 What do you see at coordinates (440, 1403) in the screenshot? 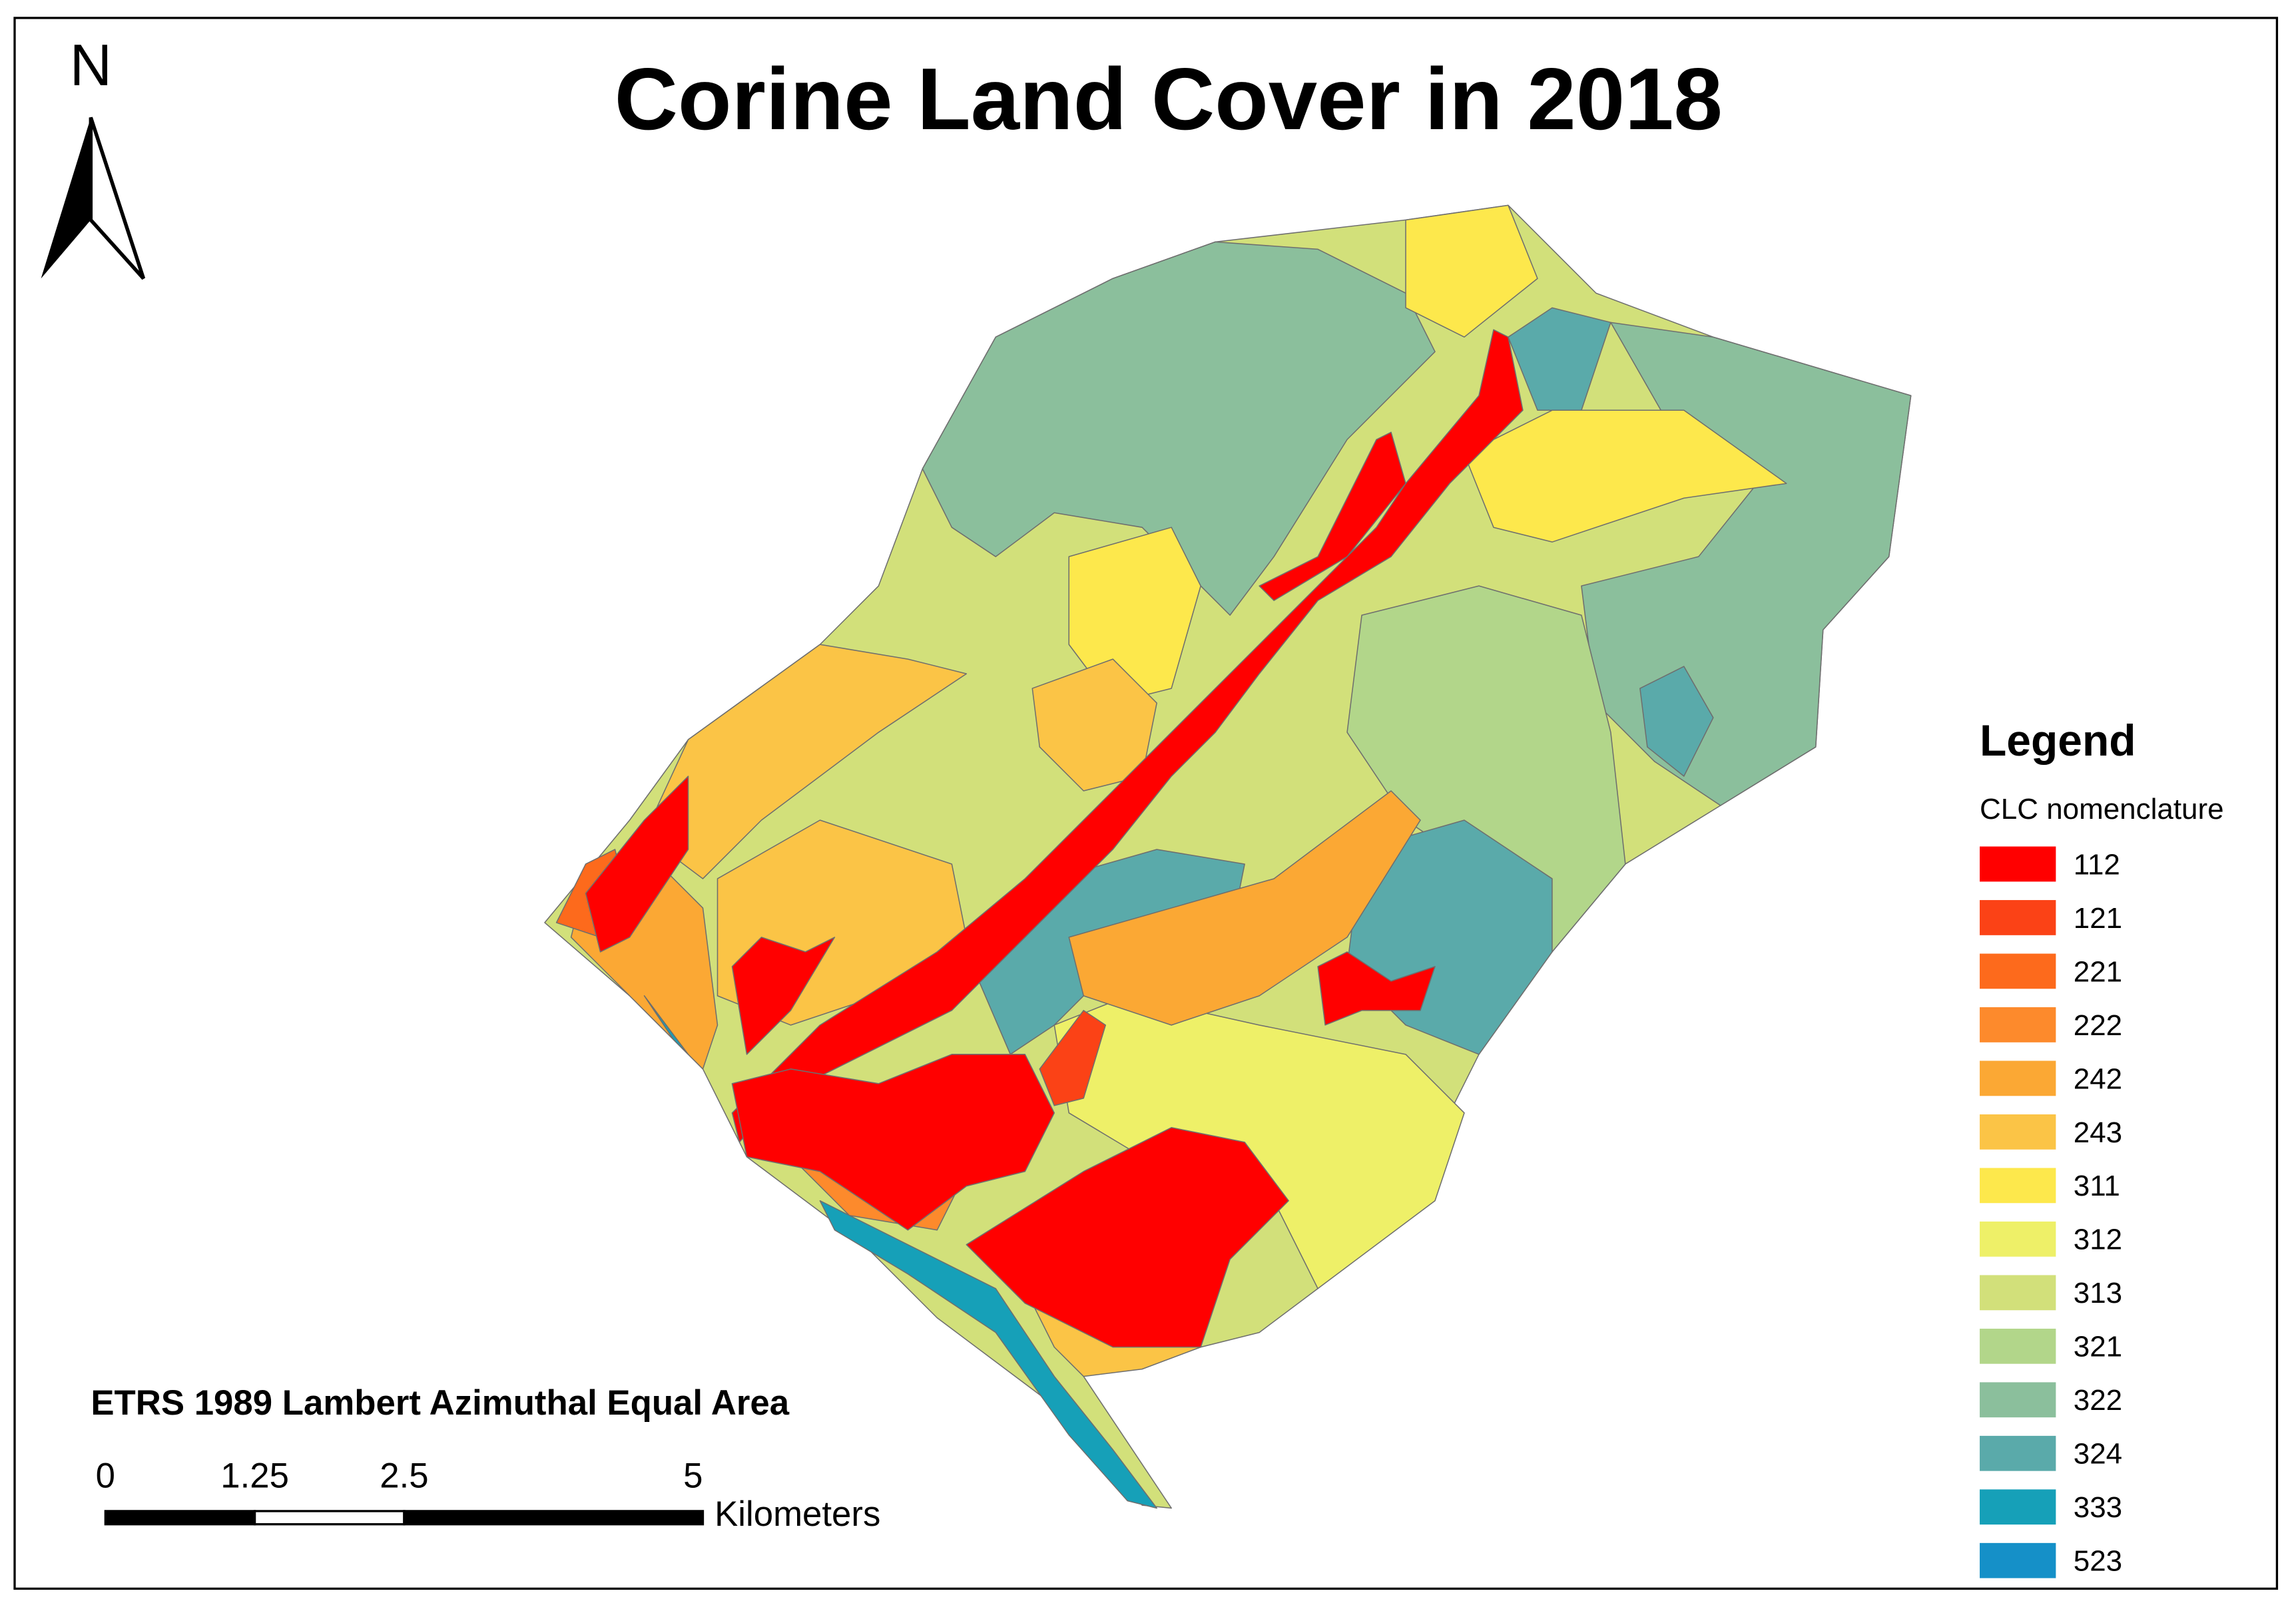
I see `projection-label: ETRS 1989 Lambert Azimuthal Equal Area` at bounding box center [440, 1403].